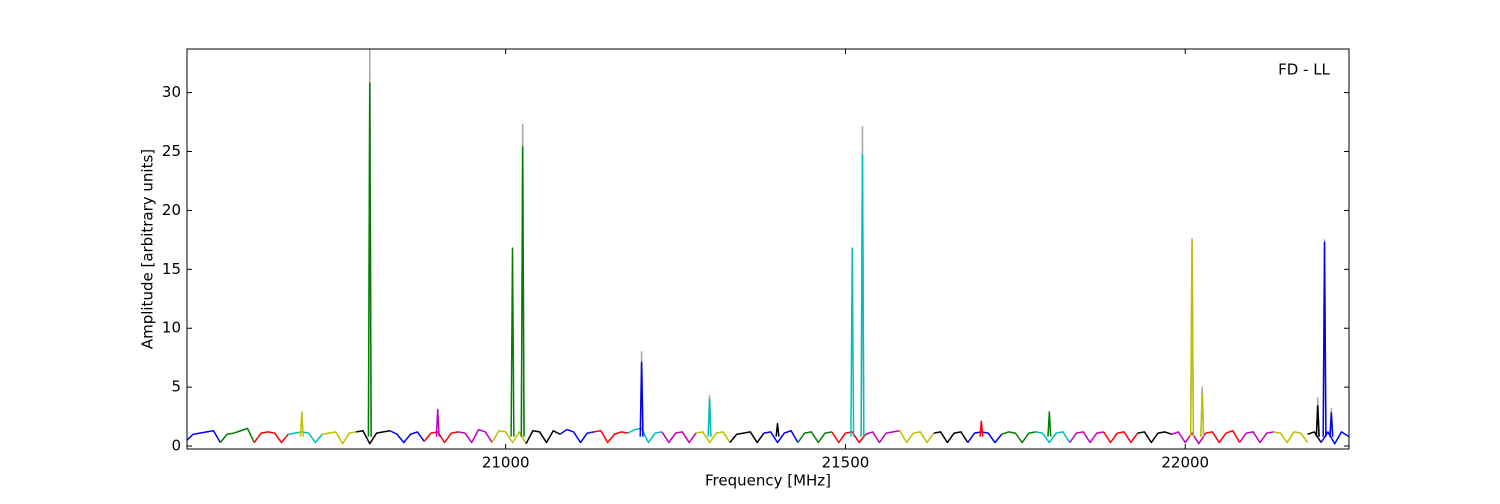 This screenshot has height=504, width=1500. Describe the element at coordinates (171, 92) in the screenshot. I see `y-tick-label: 30` at that location.